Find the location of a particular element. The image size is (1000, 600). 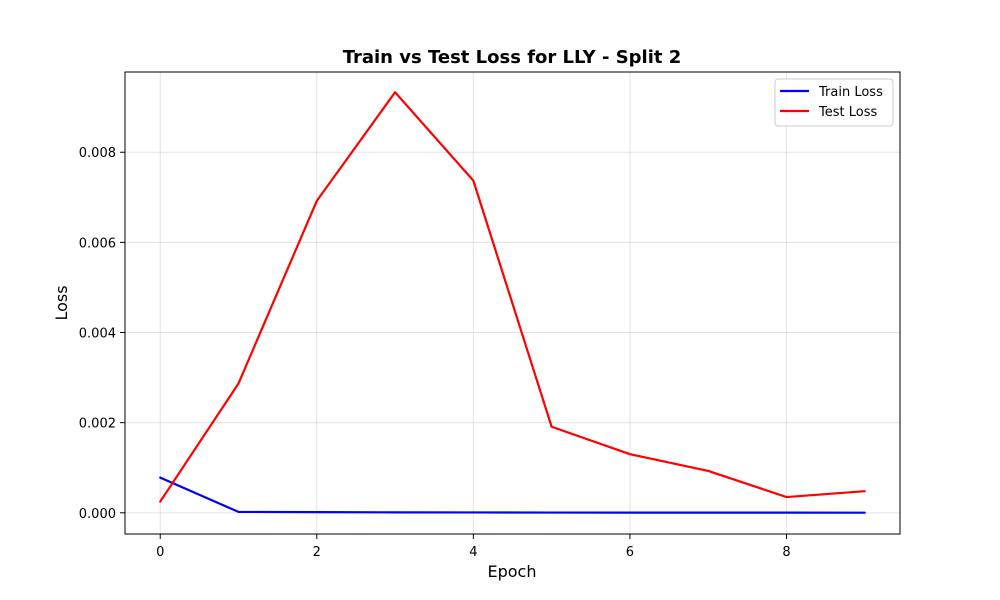

series-line-train-loss is located at coordinates (512, 495).